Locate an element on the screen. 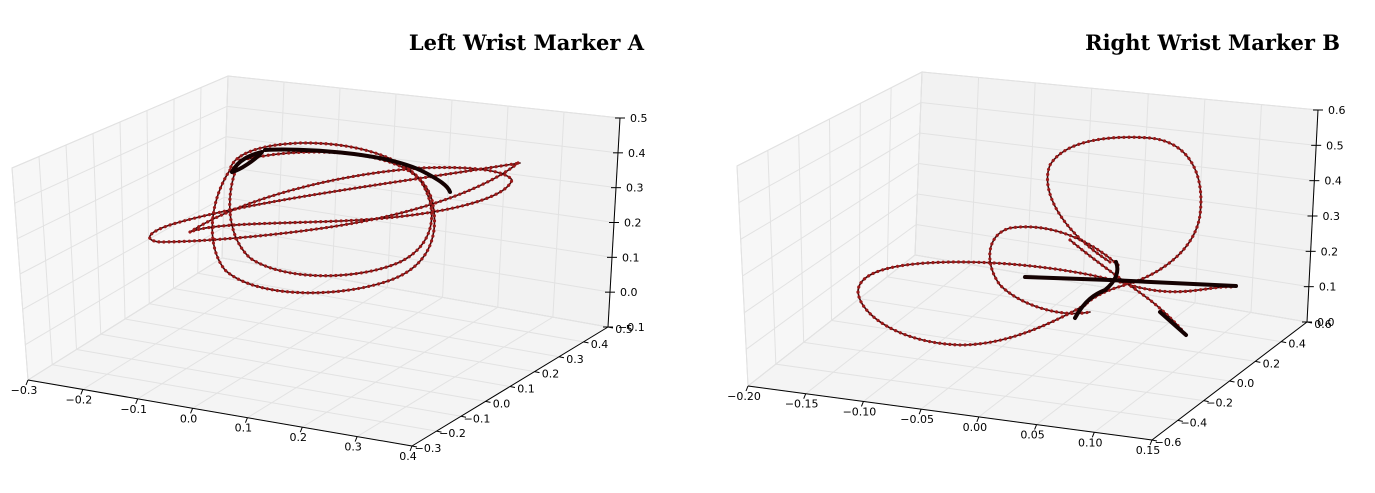 The height and width of the screenshot is (493, 1375). left-x-tick-label: −0.2 is located at coordinates (78, 399).